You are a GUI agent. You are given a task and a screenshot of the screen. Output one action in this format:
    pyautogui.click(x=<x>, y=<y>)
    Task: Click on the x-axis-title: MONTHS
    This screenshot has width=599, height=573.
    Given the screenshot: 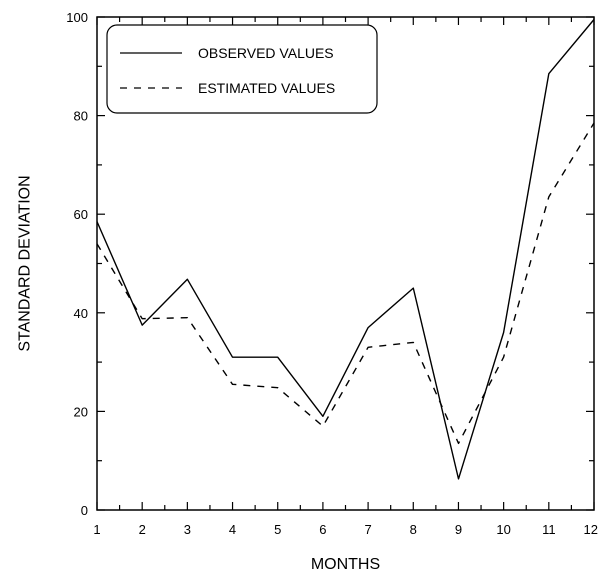 What is the action you would take?
    pyautogui.click(x=345, y=564)
    